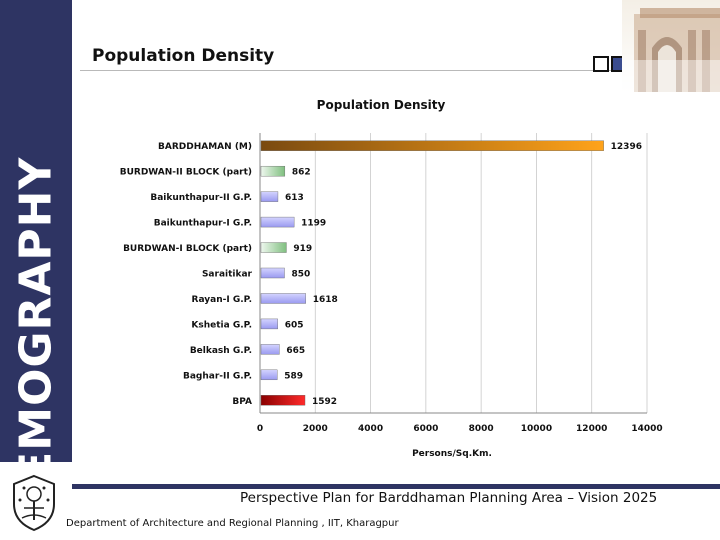 This screenshot has height=540, width=720. Describe the element at coordinates (302, 249) in the screenshot. I see `data-label: 919` at that location.